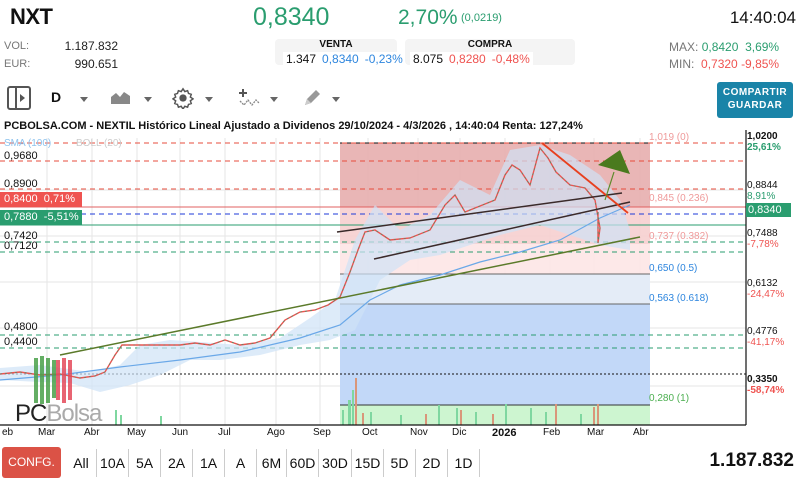 This screenshot has height=483, width=808. I want to click on period-dropdown-icon, so click(84, 99).